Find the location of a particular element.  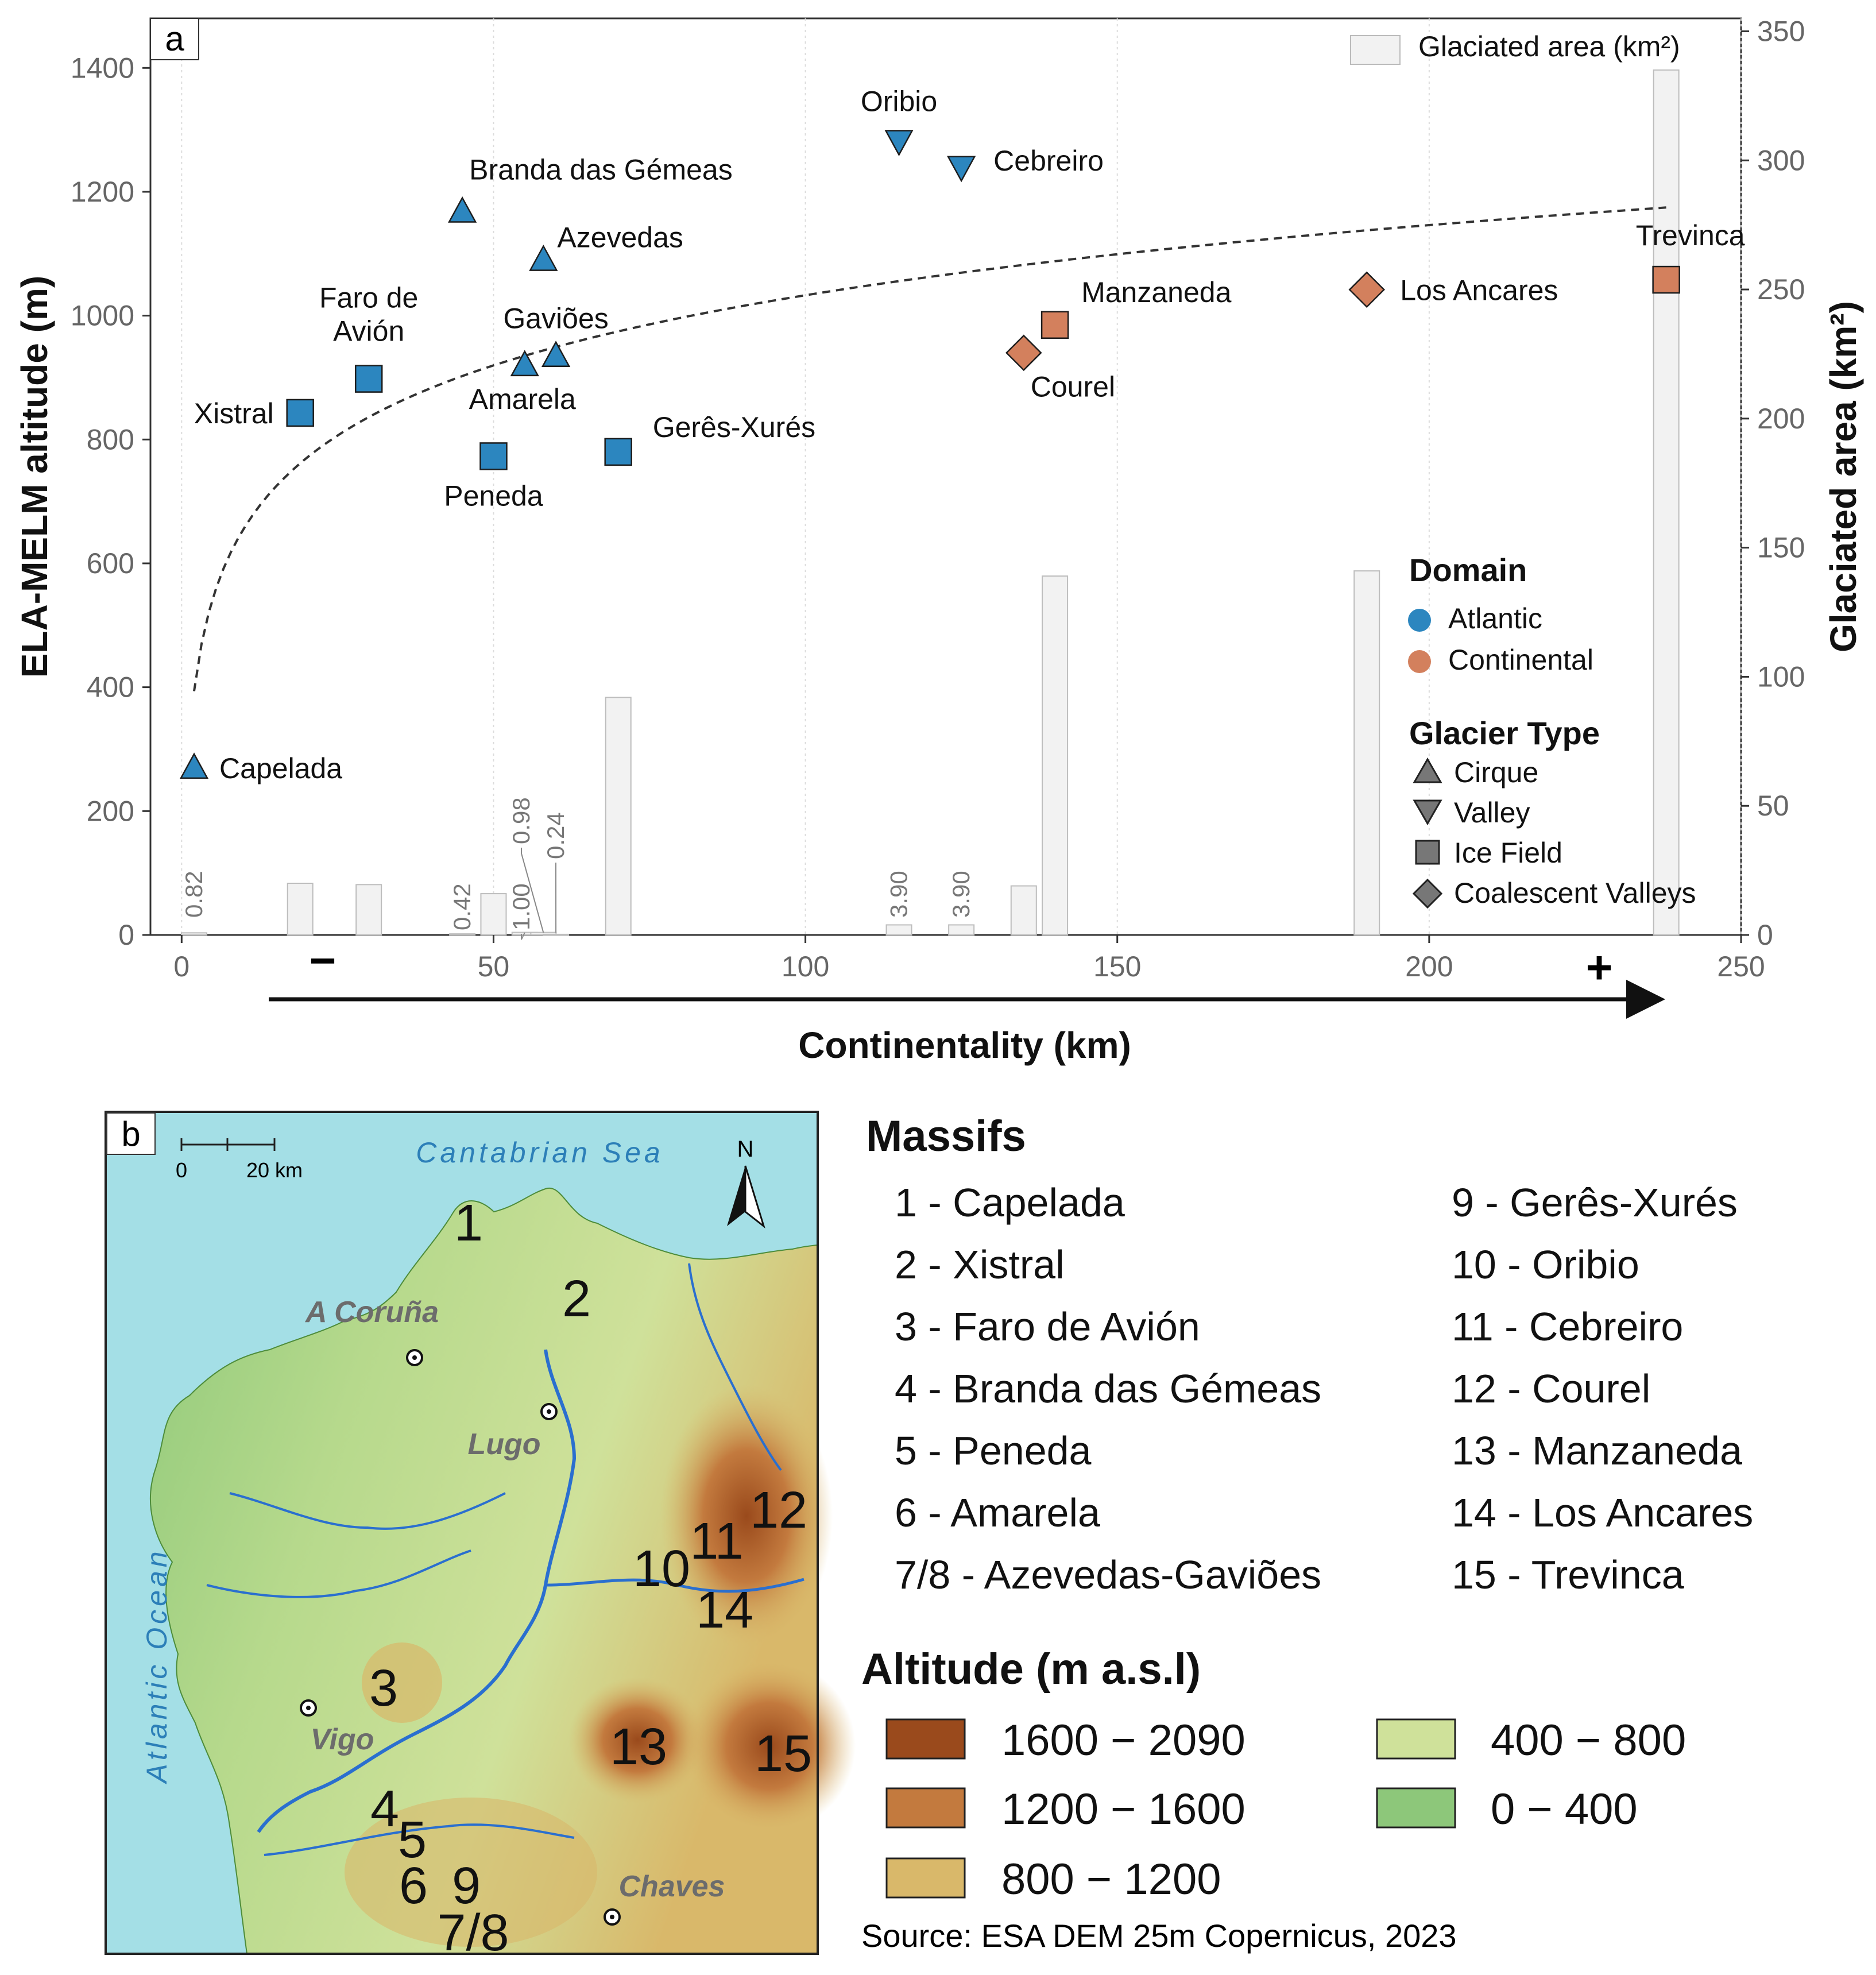

x-tick-label: 100 is located at coordinates (805, 966).